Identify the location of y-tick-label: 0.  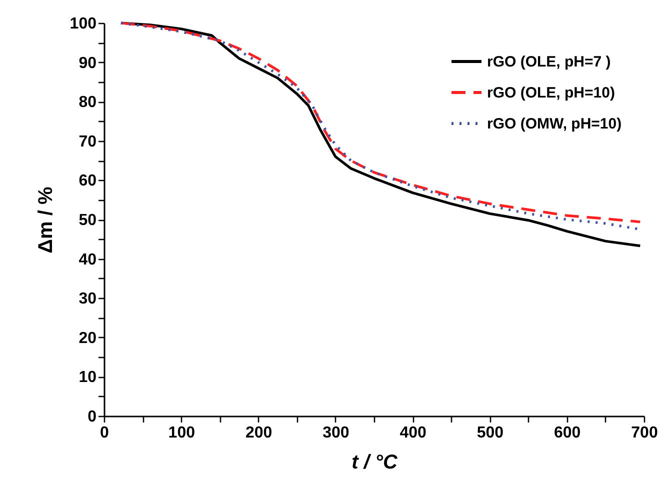
(92, 417).